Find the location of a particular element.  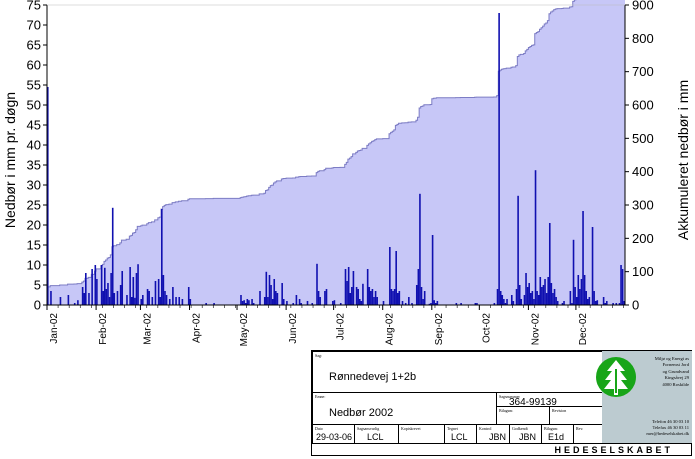

revision-cell: Revision is located at coordinates (576, 415).